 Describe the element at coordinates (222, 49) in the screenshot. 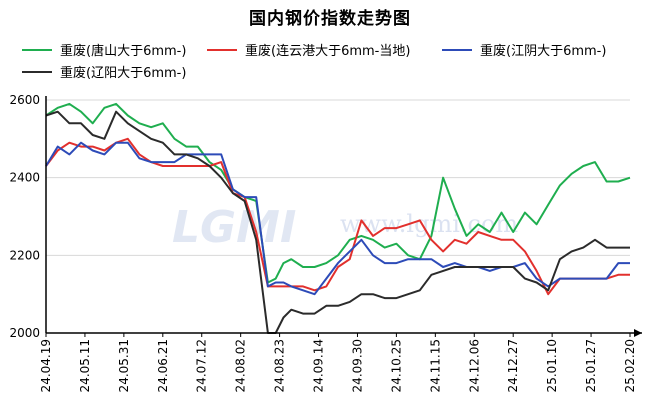

I see `legend-swatch-lianyungang` at that location.